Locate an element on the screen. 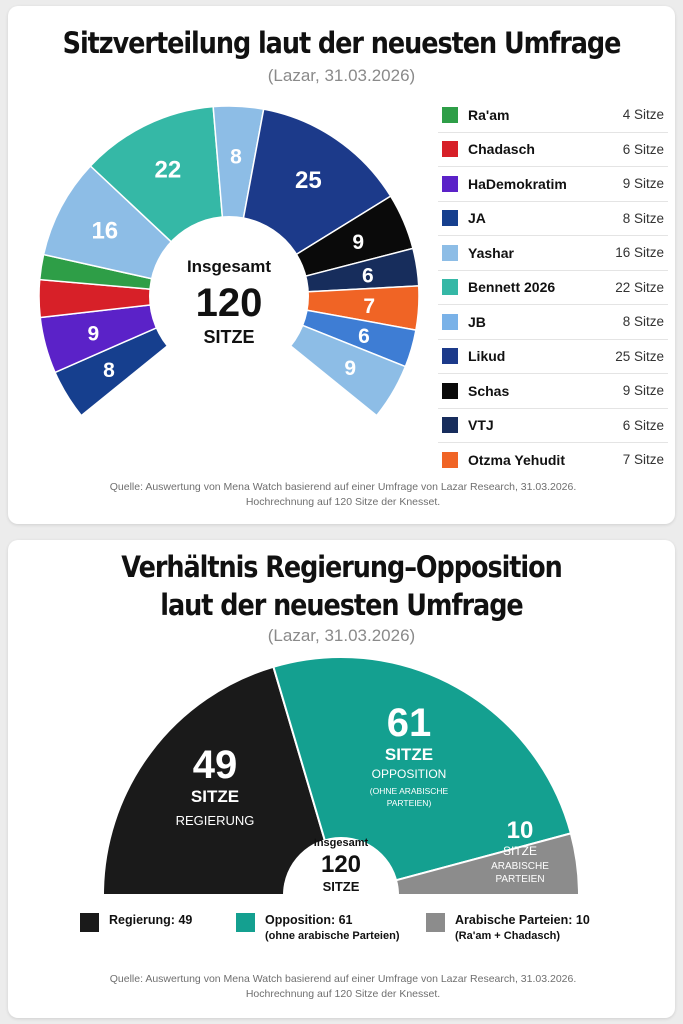 The width and height of the screenshot is (683, 1024). center2-top-label: Insgesamt is located at coordinates (341, 843).